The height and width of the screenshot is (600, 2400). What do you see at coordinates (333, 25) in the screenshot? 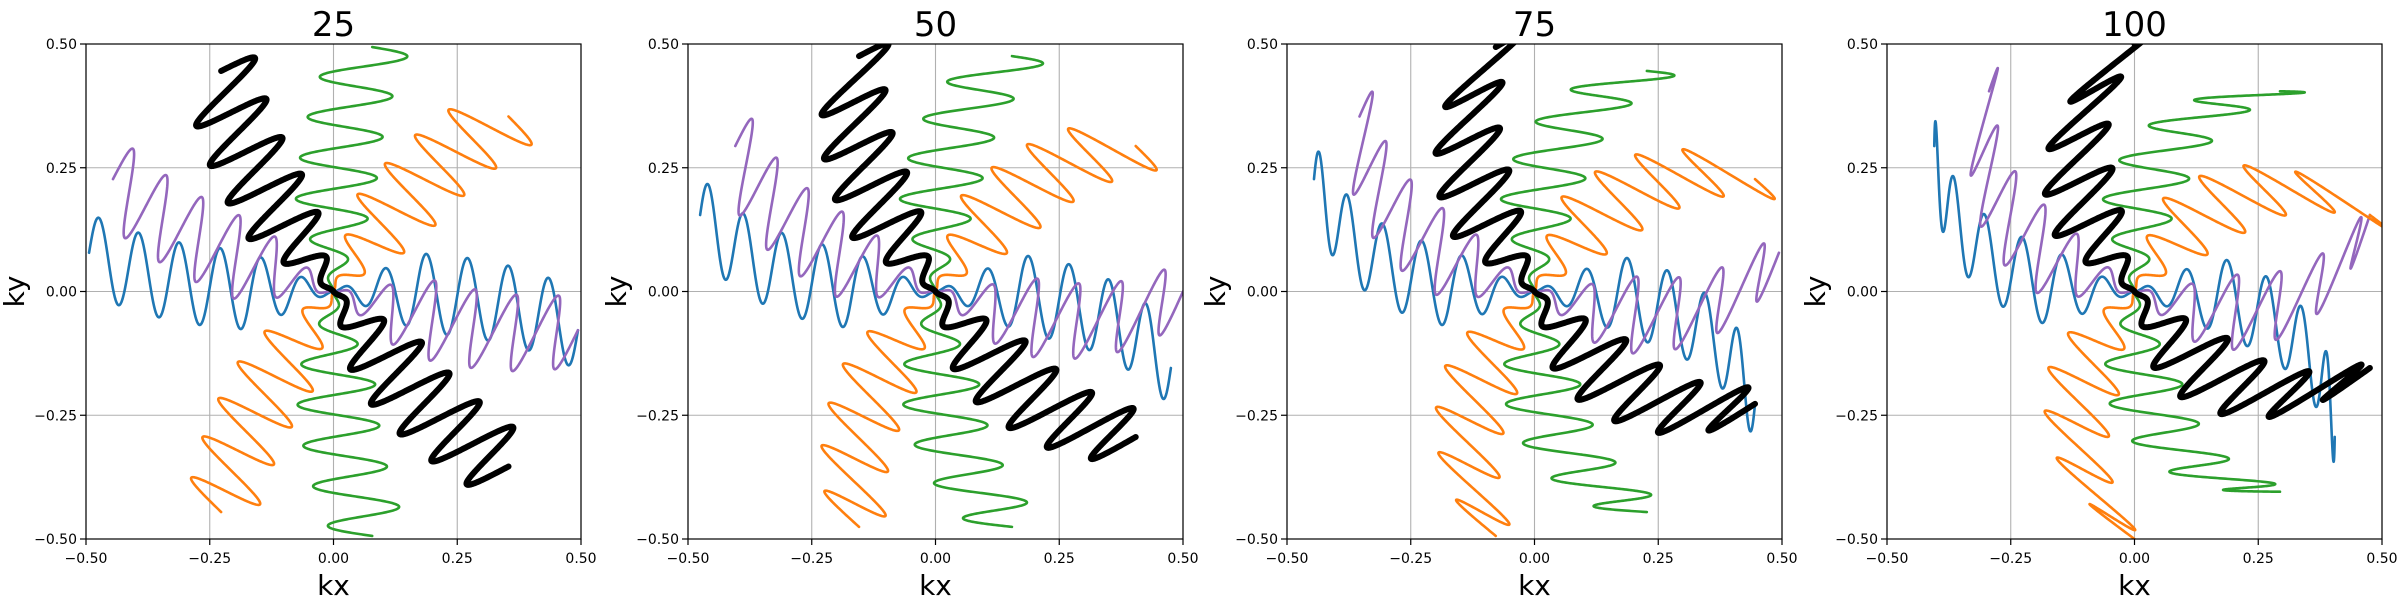
I see `chart-title: 25` at bounding box center [333, 25].